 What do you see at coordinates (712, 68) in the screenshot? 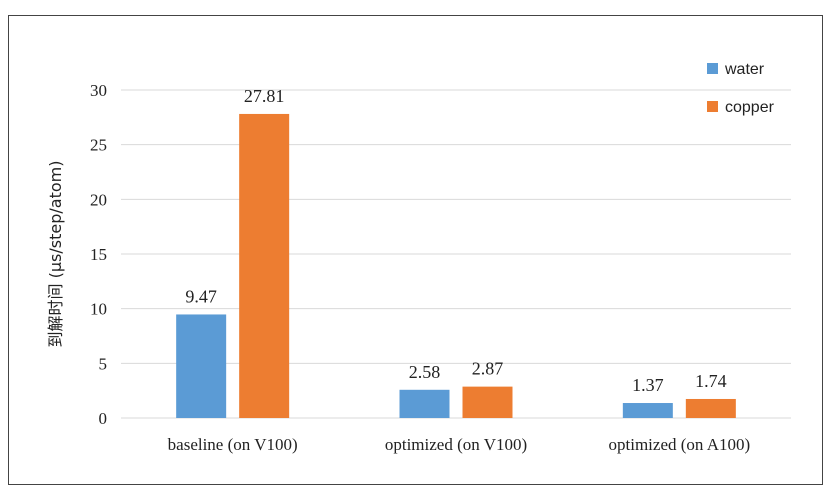
I see `legend-swatch-water` at bounding box center [712, 68].